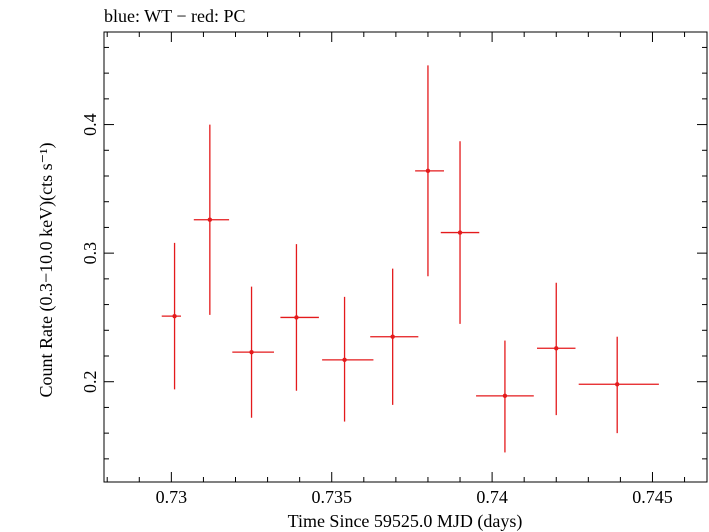 This screenshot has height=532, width=709. What do you see at coordinates (90, 381) in the screenshot?
I see `y-tick-label: 0.2` at bounding box center [90, 381].